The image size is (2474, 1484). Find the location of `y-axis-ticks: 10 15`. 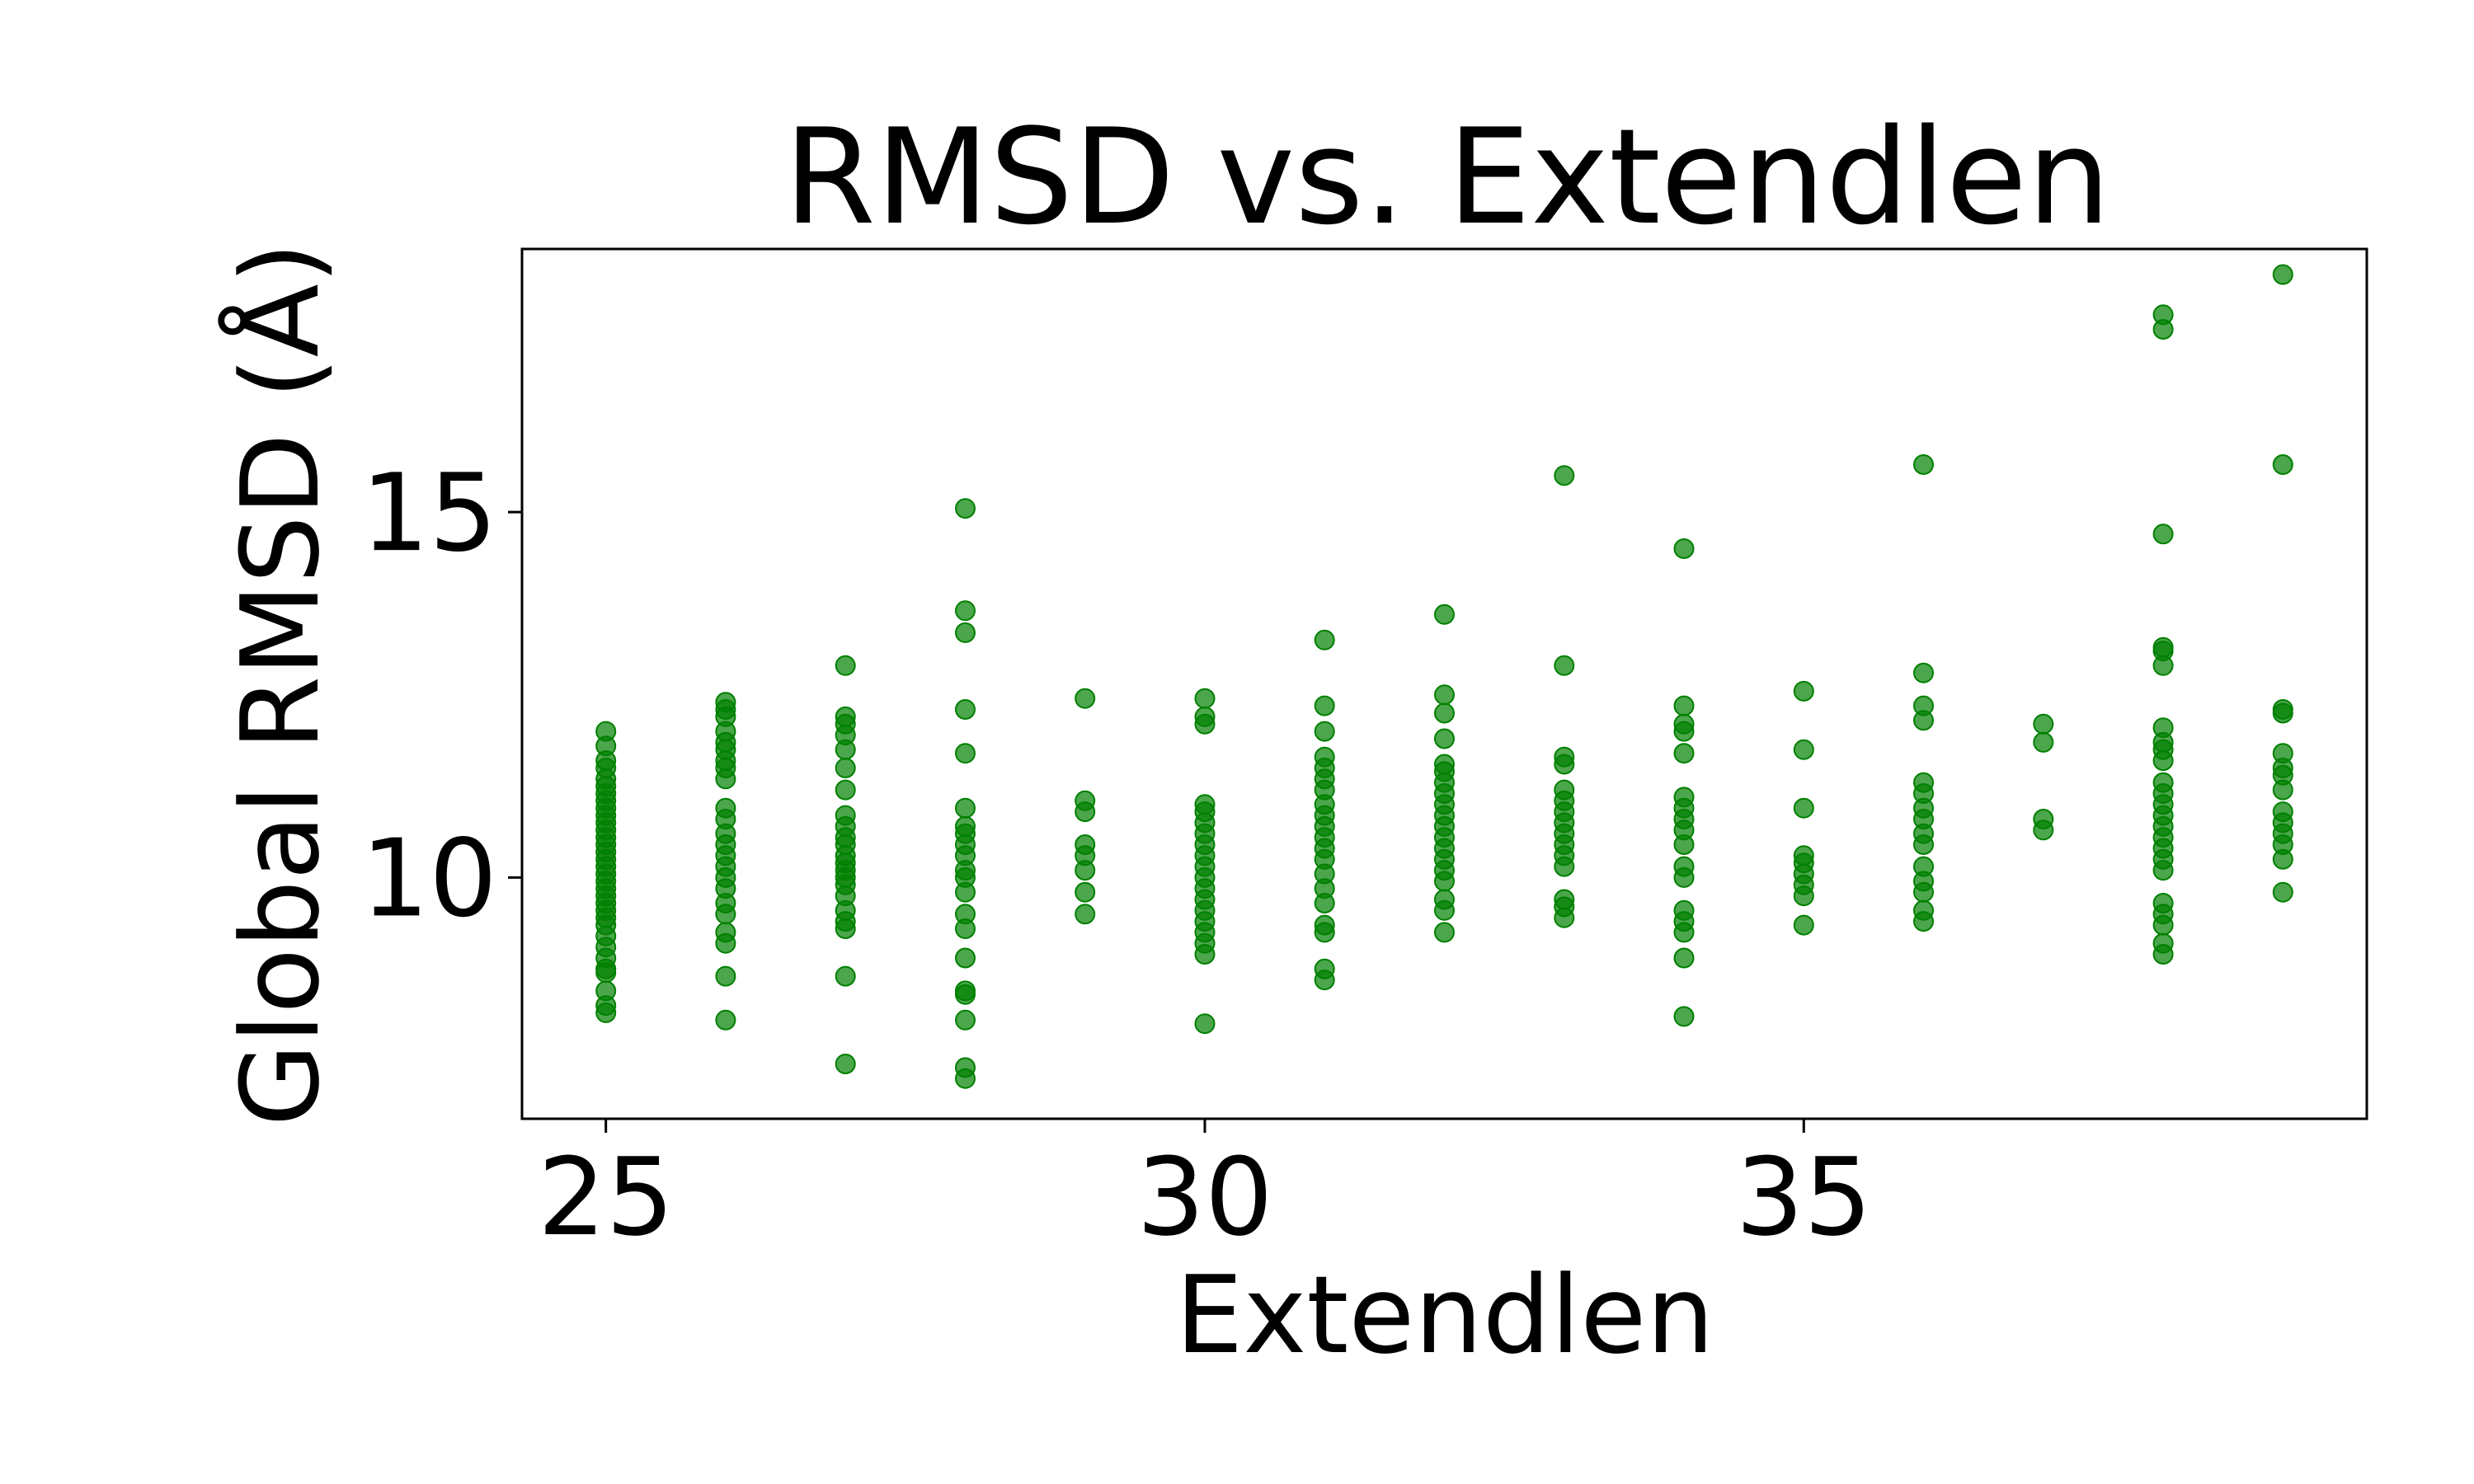

y-axis-ticks: 10 15 is located at coordinates (441, 695).